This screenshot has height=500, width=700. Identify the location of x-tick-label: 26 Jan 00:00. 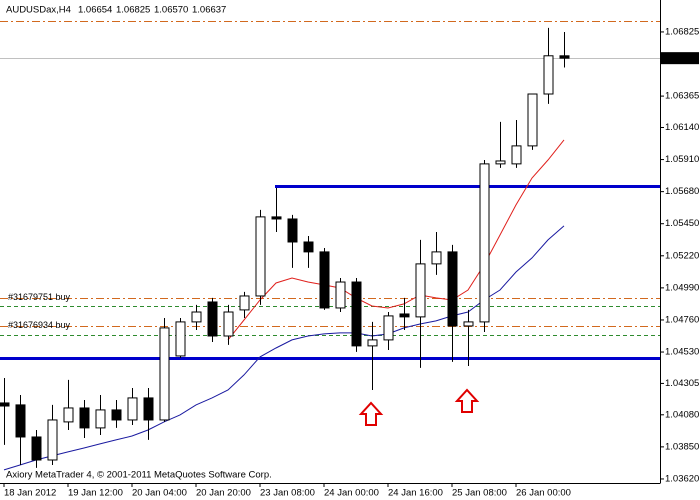
(543, 493).